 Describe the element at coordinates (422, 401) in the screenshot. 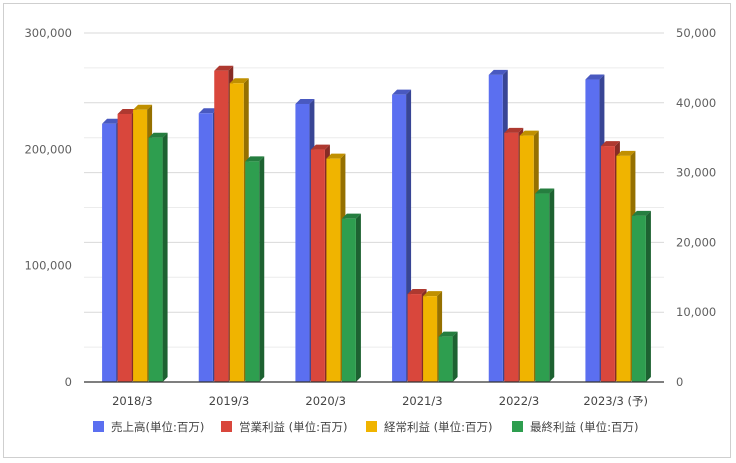

I see `category-label: 2021/3` at that location.